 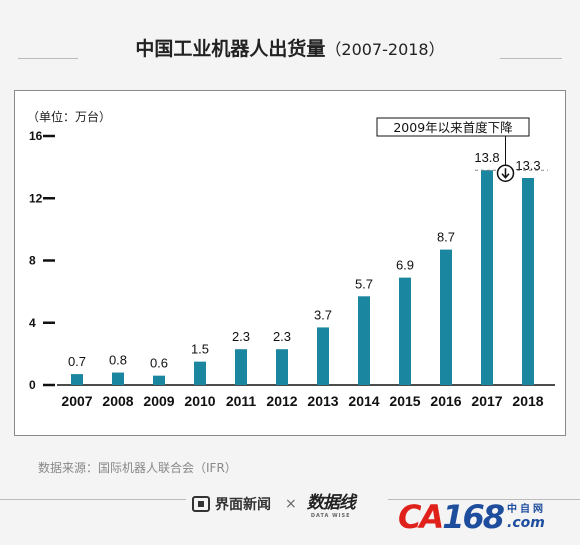 I want to click on brand-name: 界面新闻, so click(x=243, y=504).